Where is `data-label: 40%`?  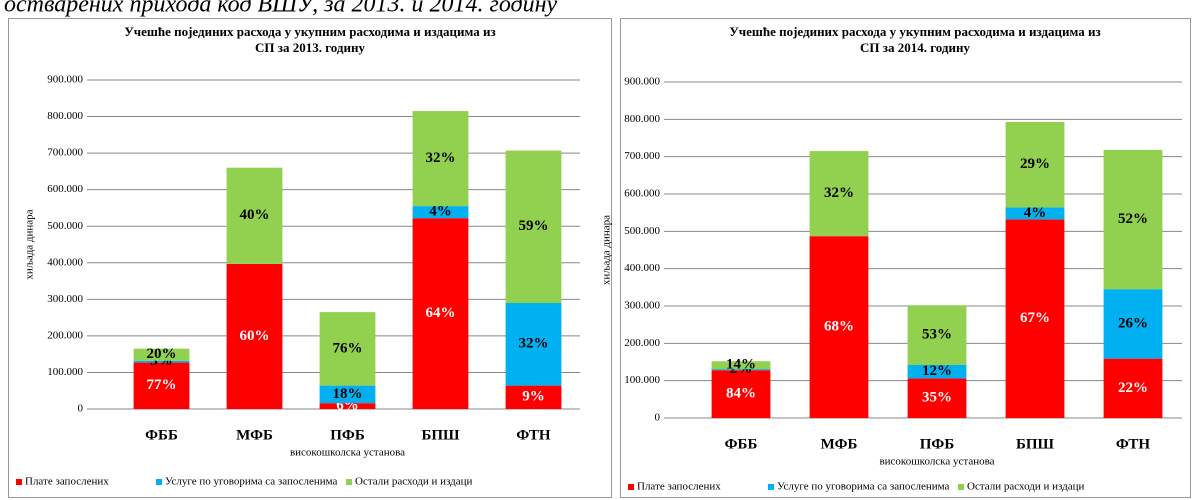 data-label: 40% is located at coordinates (255, 215).